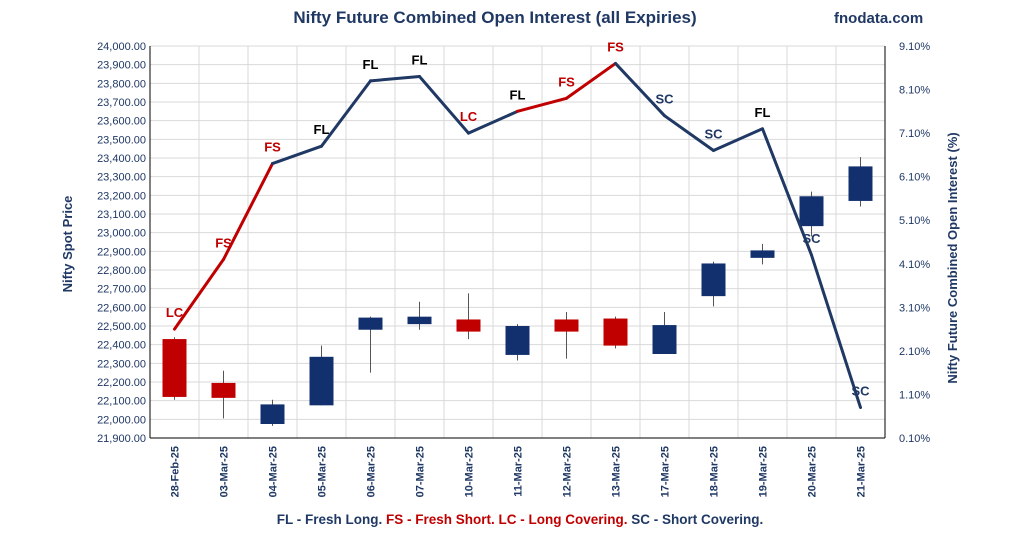 The width and height of the screenshot is (1024, 536). I want to click on y-tick-label: 22,100.00, so click(121, 402).